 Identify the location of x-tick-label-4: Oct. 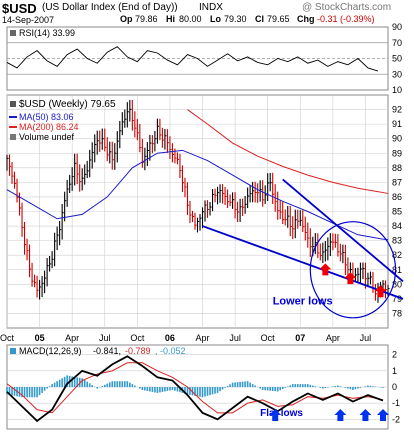
(137, 338).